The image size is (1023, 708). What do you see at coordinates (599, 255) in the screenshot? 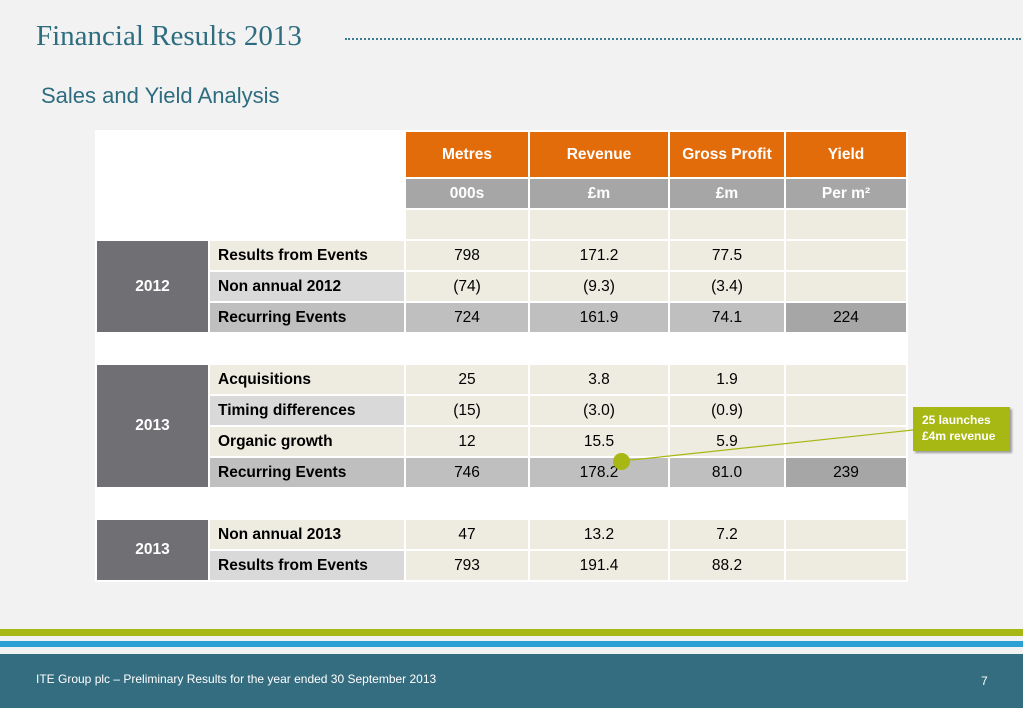
I see `cell-revenue: 171.2` at bounding box center [599, 255].